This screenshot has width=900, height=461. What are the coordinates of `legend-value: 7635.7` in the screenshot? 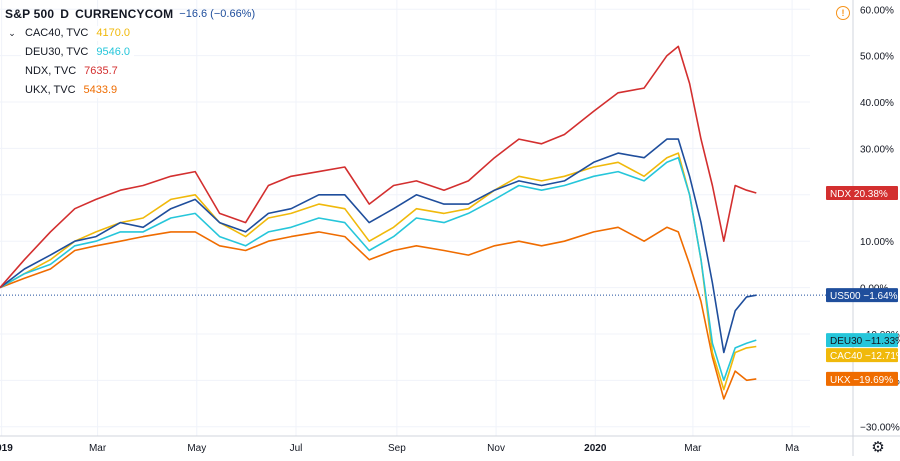 It's located at (101, 71).